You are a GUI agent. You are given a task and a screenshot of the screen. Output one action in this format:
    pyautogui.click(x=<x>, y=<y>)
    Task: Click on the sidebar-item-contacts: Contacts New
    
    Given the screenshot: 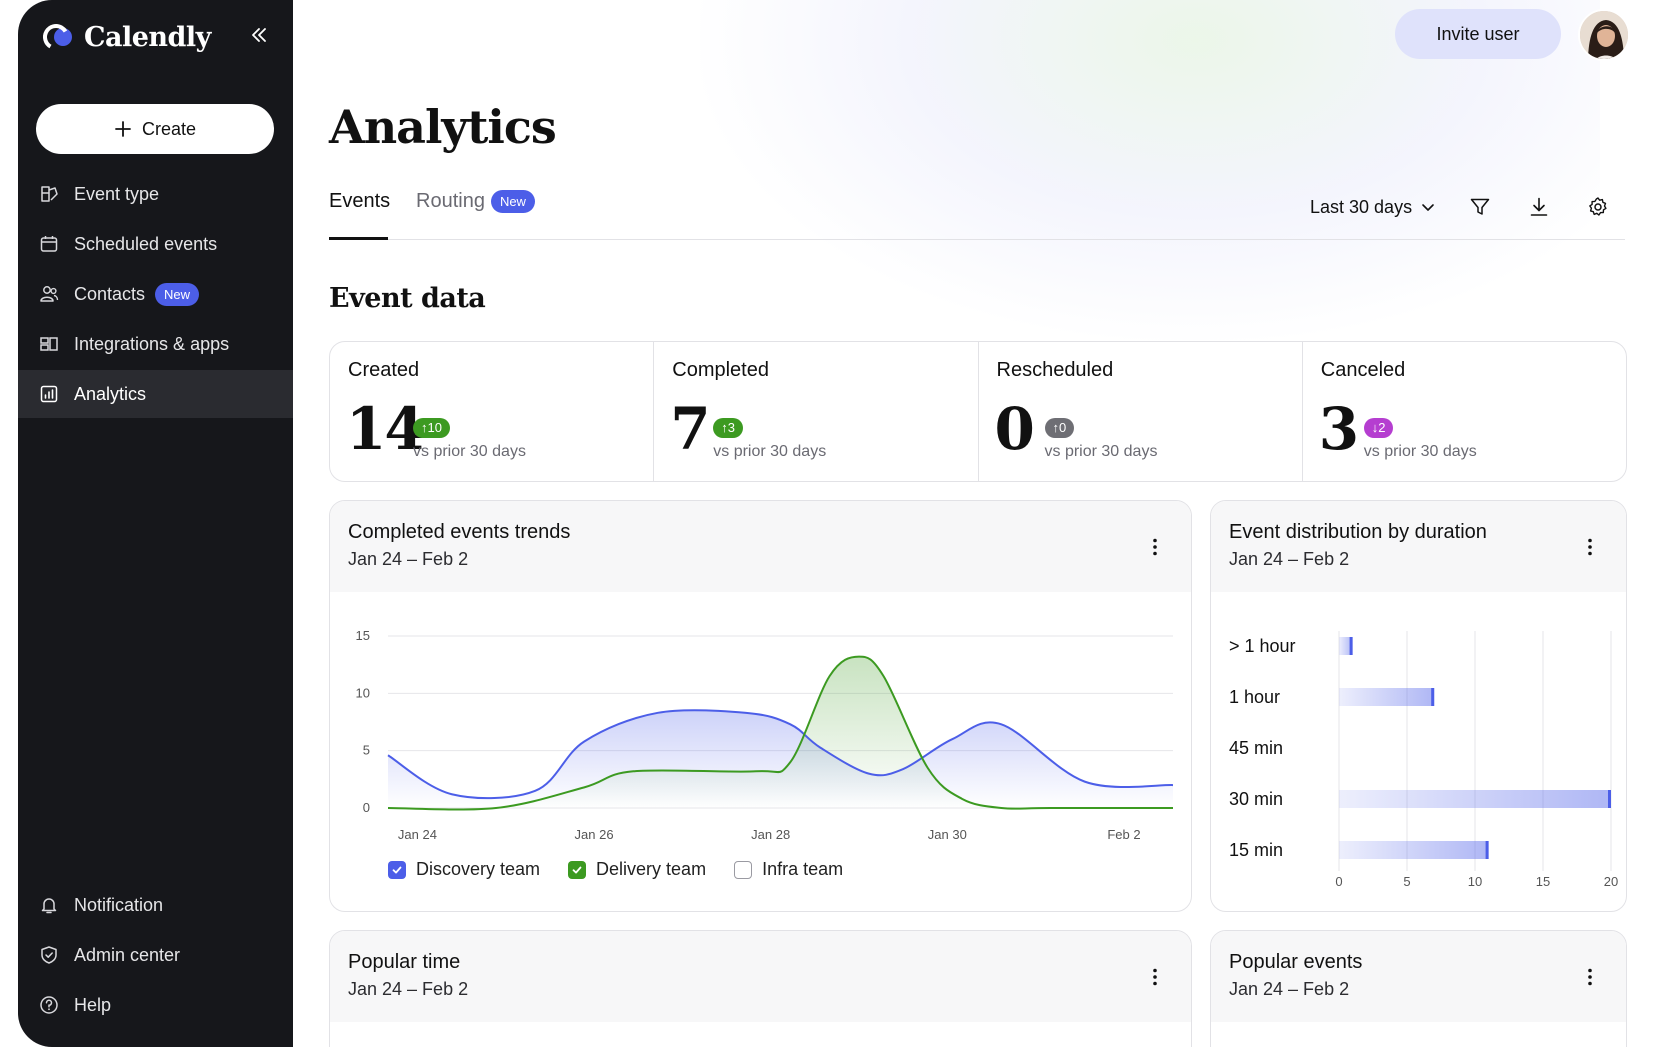 What is the action you would take?
    pyautogui.click(x=155, y=294)
    